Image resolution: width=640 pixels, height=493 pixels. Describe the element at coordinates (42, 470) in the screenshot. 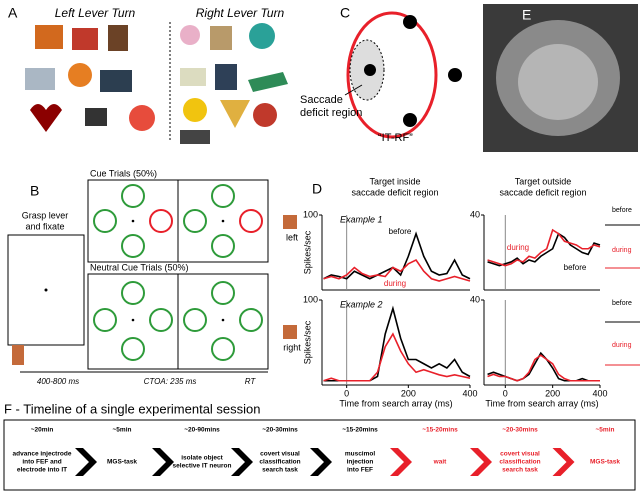

I see `step-label: electrode into IT` at that location.